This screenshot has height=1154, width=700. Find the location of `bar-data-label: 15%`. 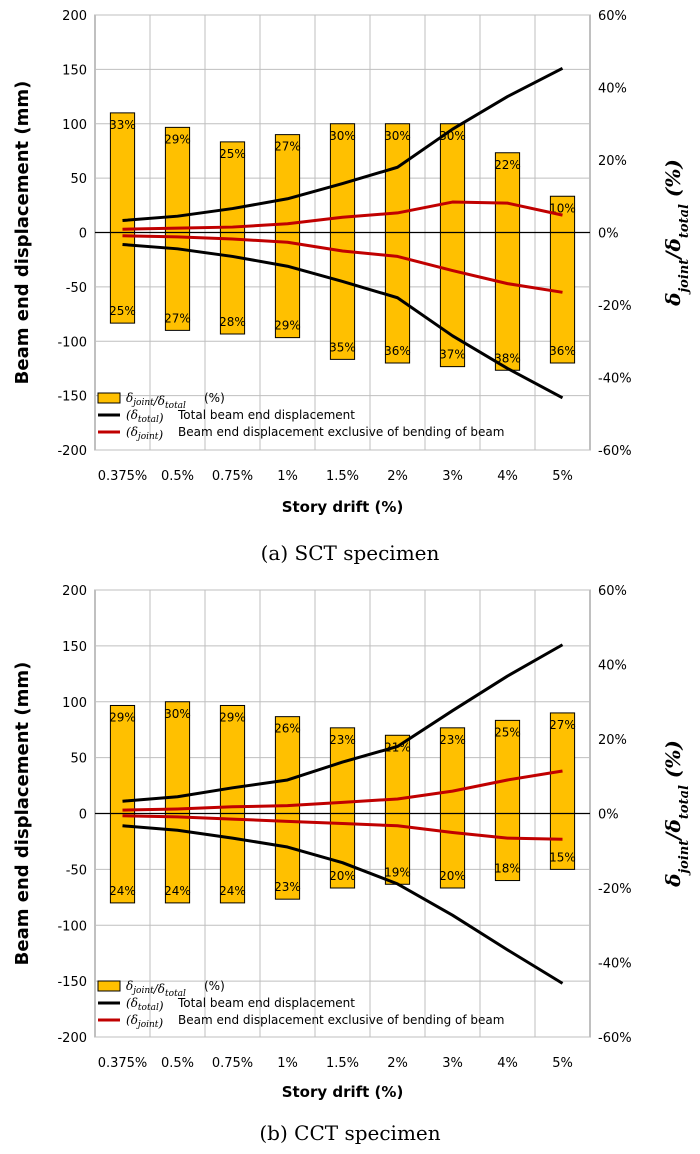

bar-data-label: 15% is located at coordinates (562, 857).